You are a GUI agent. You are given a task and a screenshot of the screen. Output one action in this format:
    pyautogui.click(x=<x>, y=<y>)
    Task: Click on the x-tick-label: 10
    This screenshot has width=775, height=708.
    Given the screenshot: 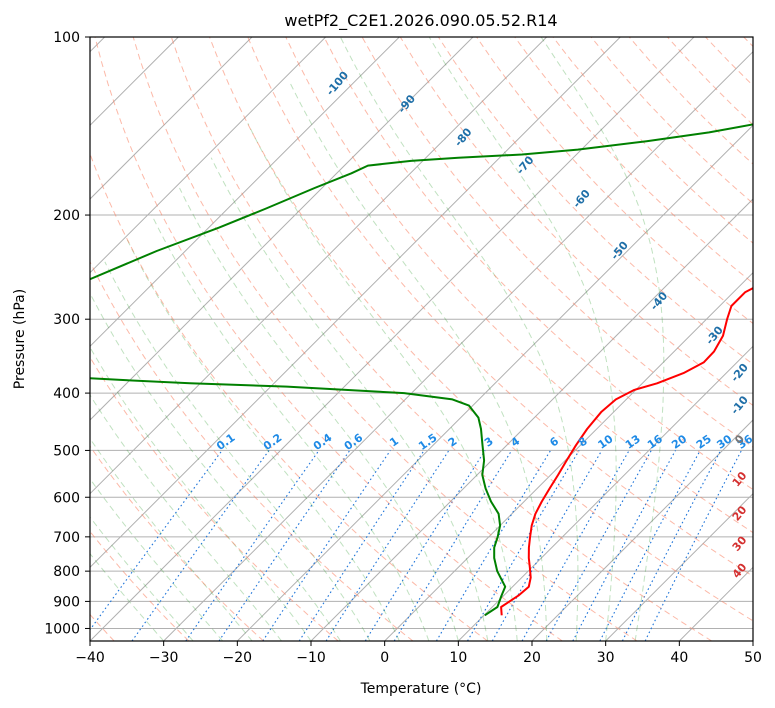 What is the action you would take?
    pyautogui.click(x=458, y=658)
    